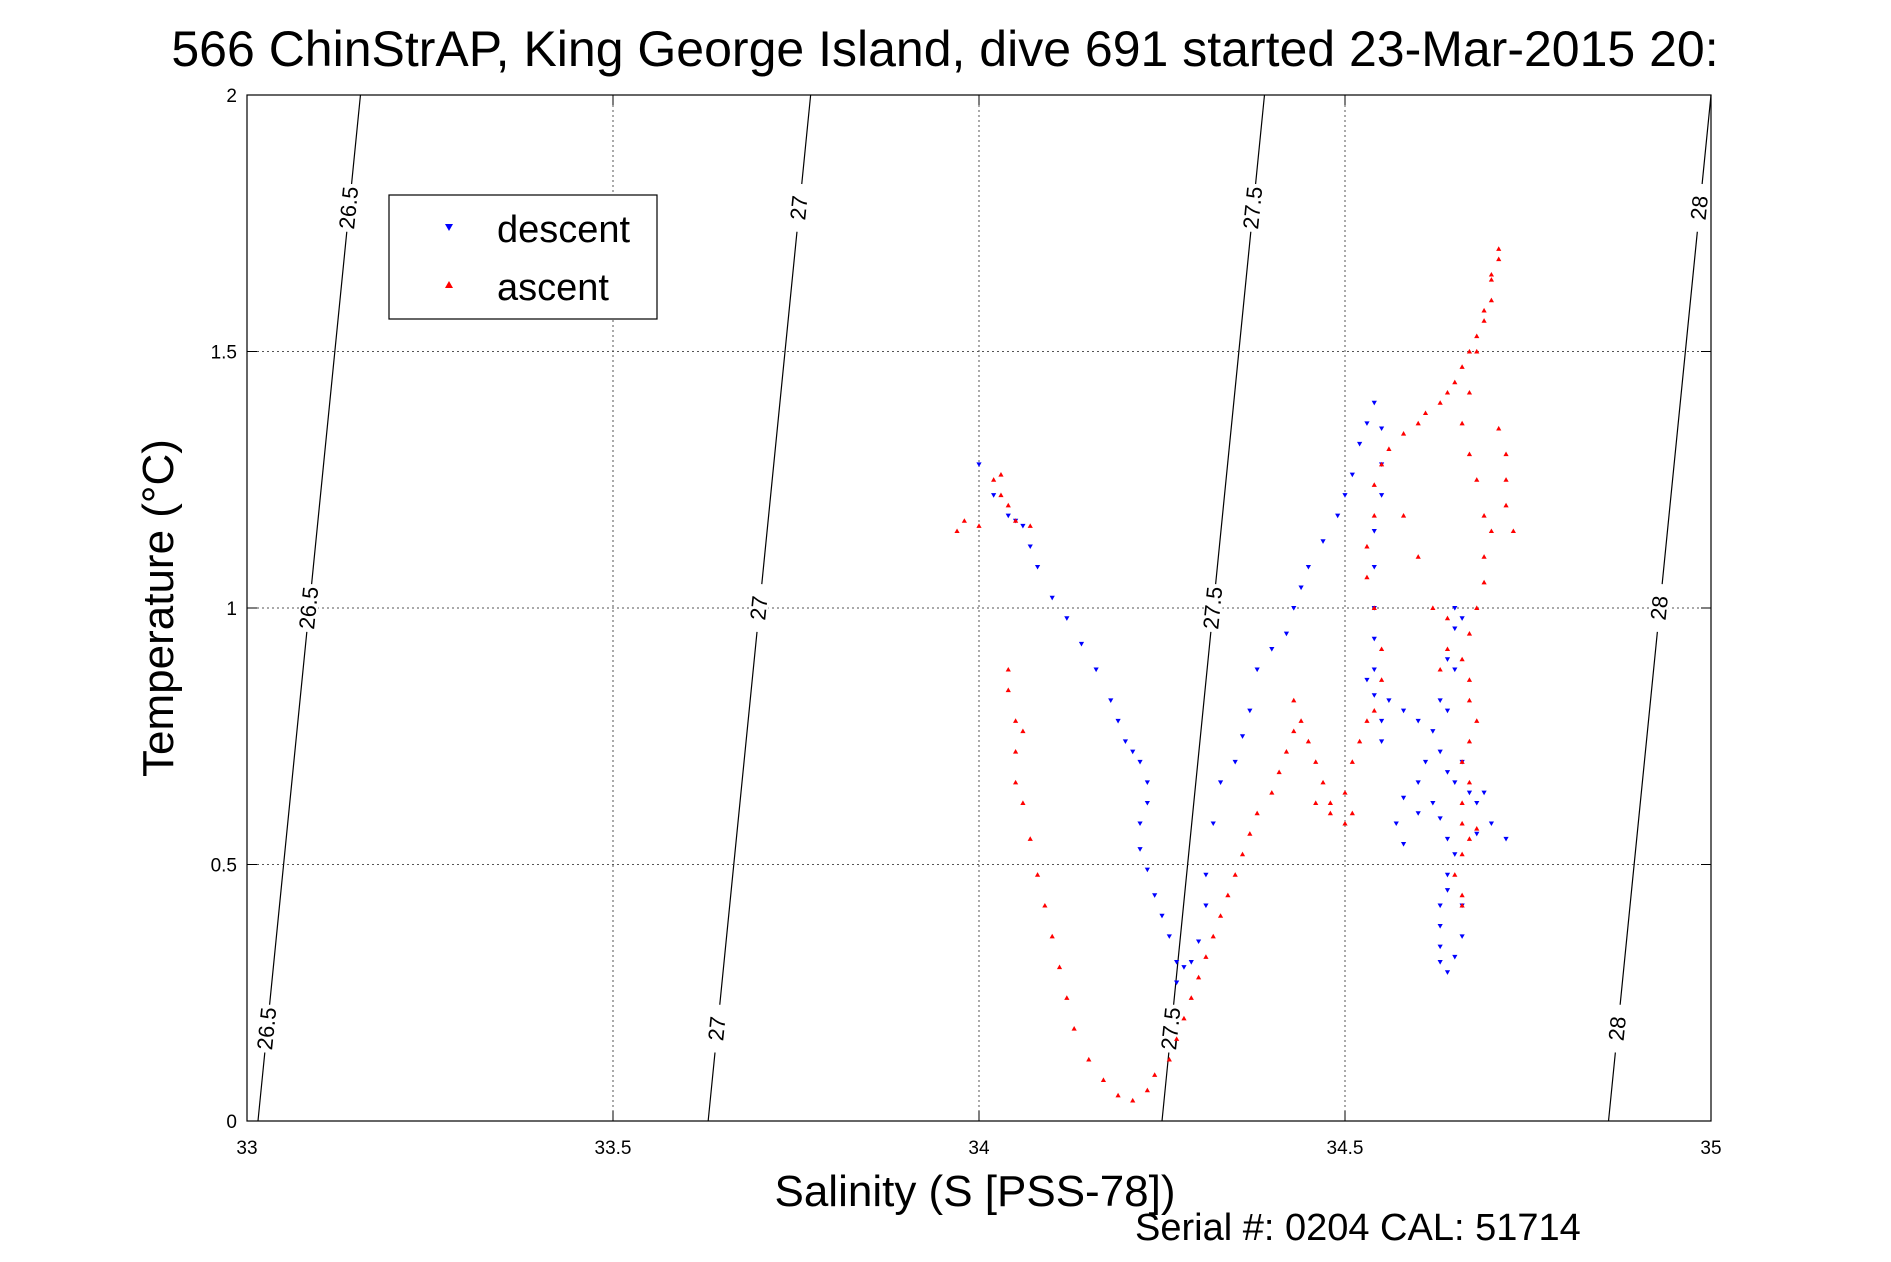 Image resolution: width=1891 pixels, height=1262 pixels. Describe the element at coordinates (1345, 1148) in the screenshot. I see `x-tick-label: 34.5` at that location.